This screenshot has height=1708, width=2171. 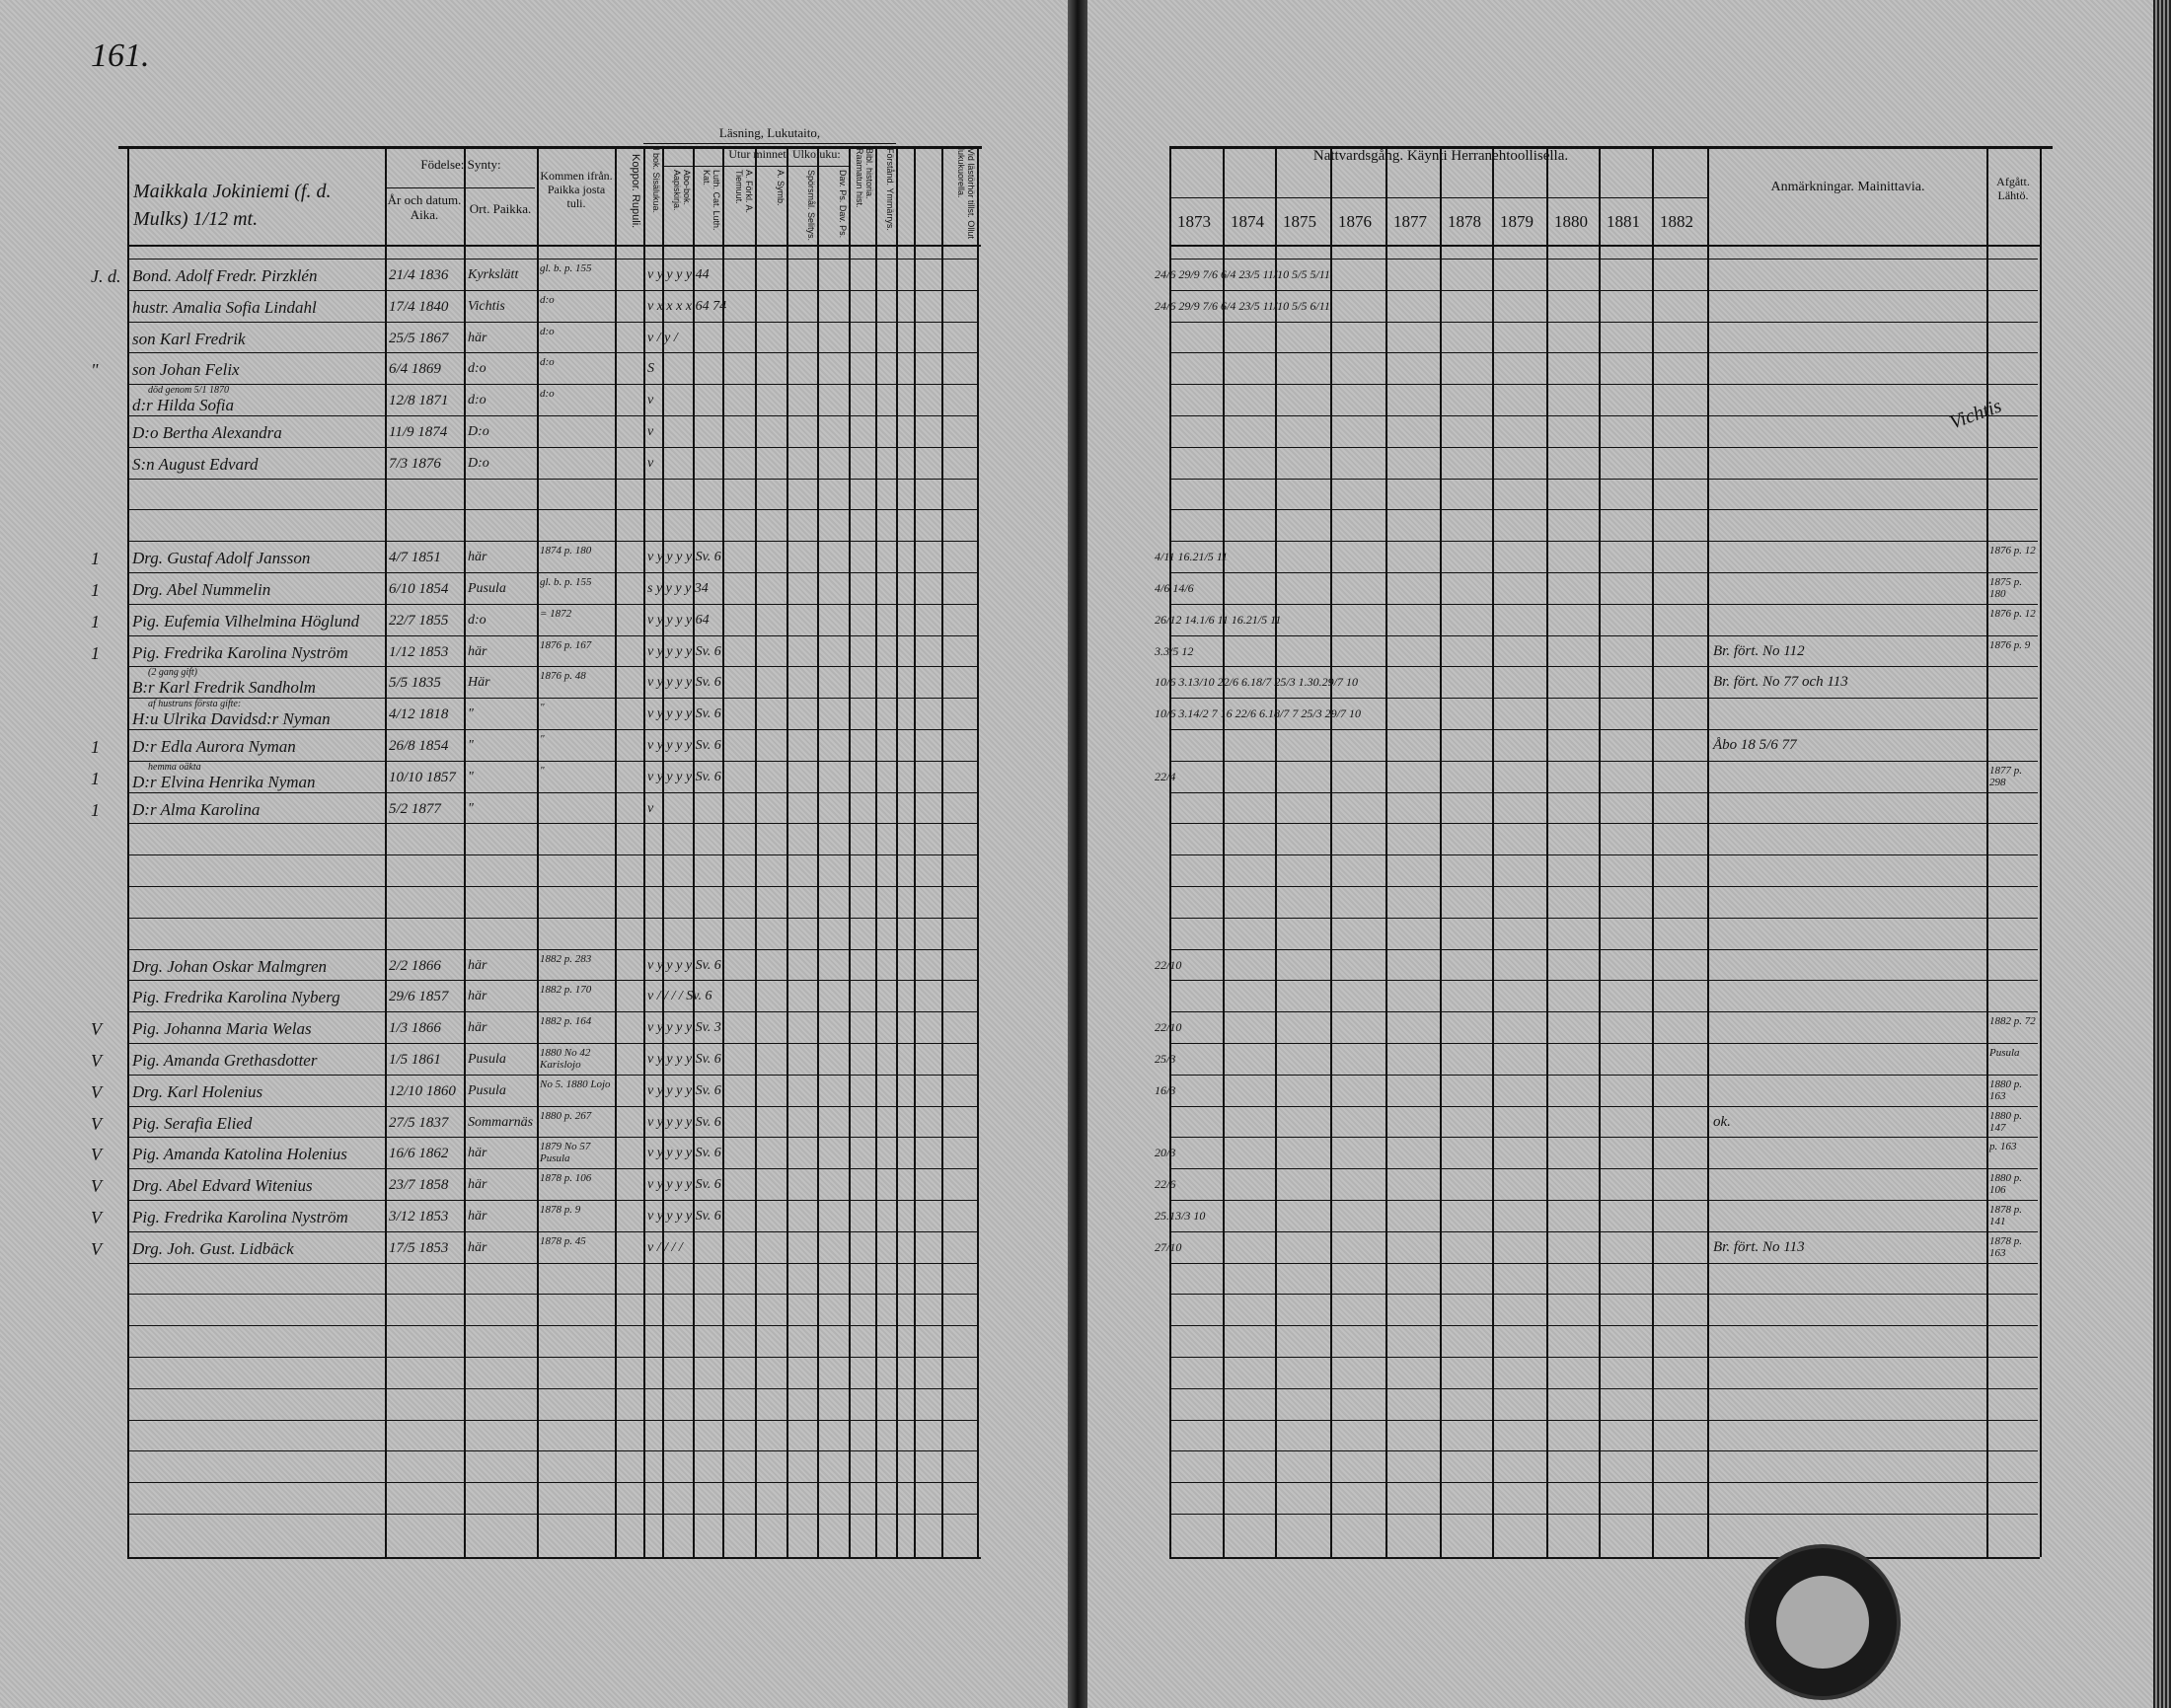 I want to click on row-mark: J. d., so click(x=106, y=276).